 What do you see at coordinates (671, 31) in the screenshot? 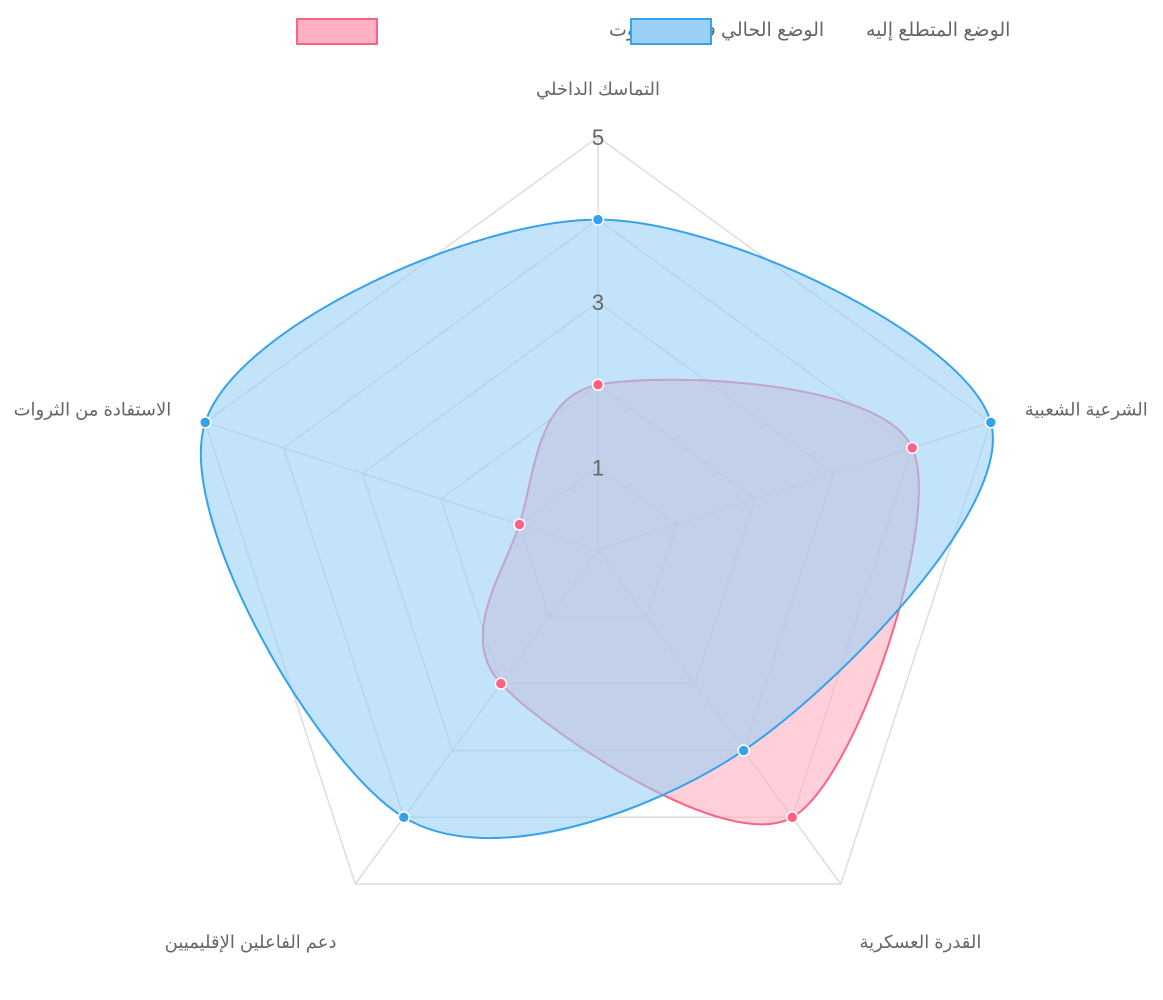
I see `legend-swatch-target` at bounding box center [671, 31].